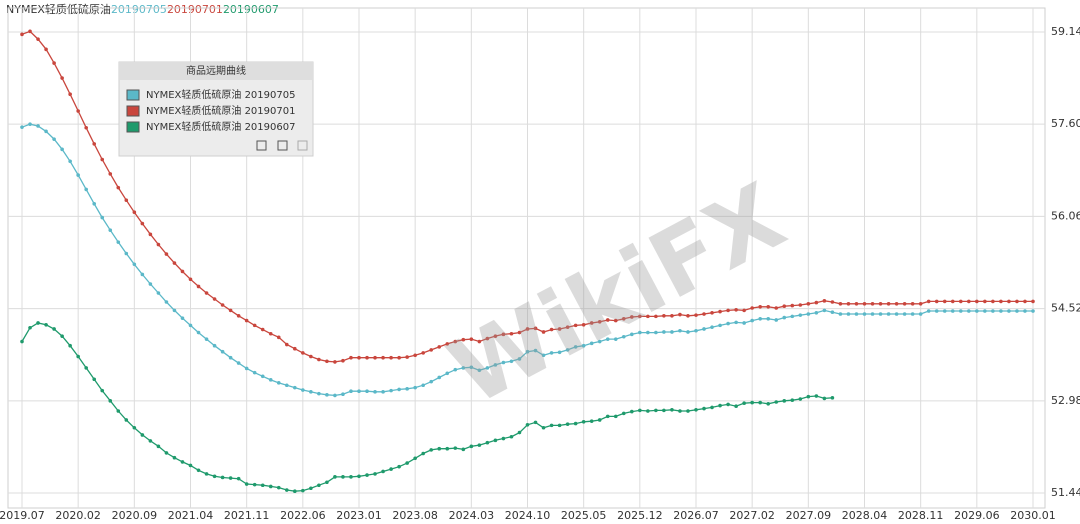  I want to click on y-tick-label: 51.44, so click(1065, 492).